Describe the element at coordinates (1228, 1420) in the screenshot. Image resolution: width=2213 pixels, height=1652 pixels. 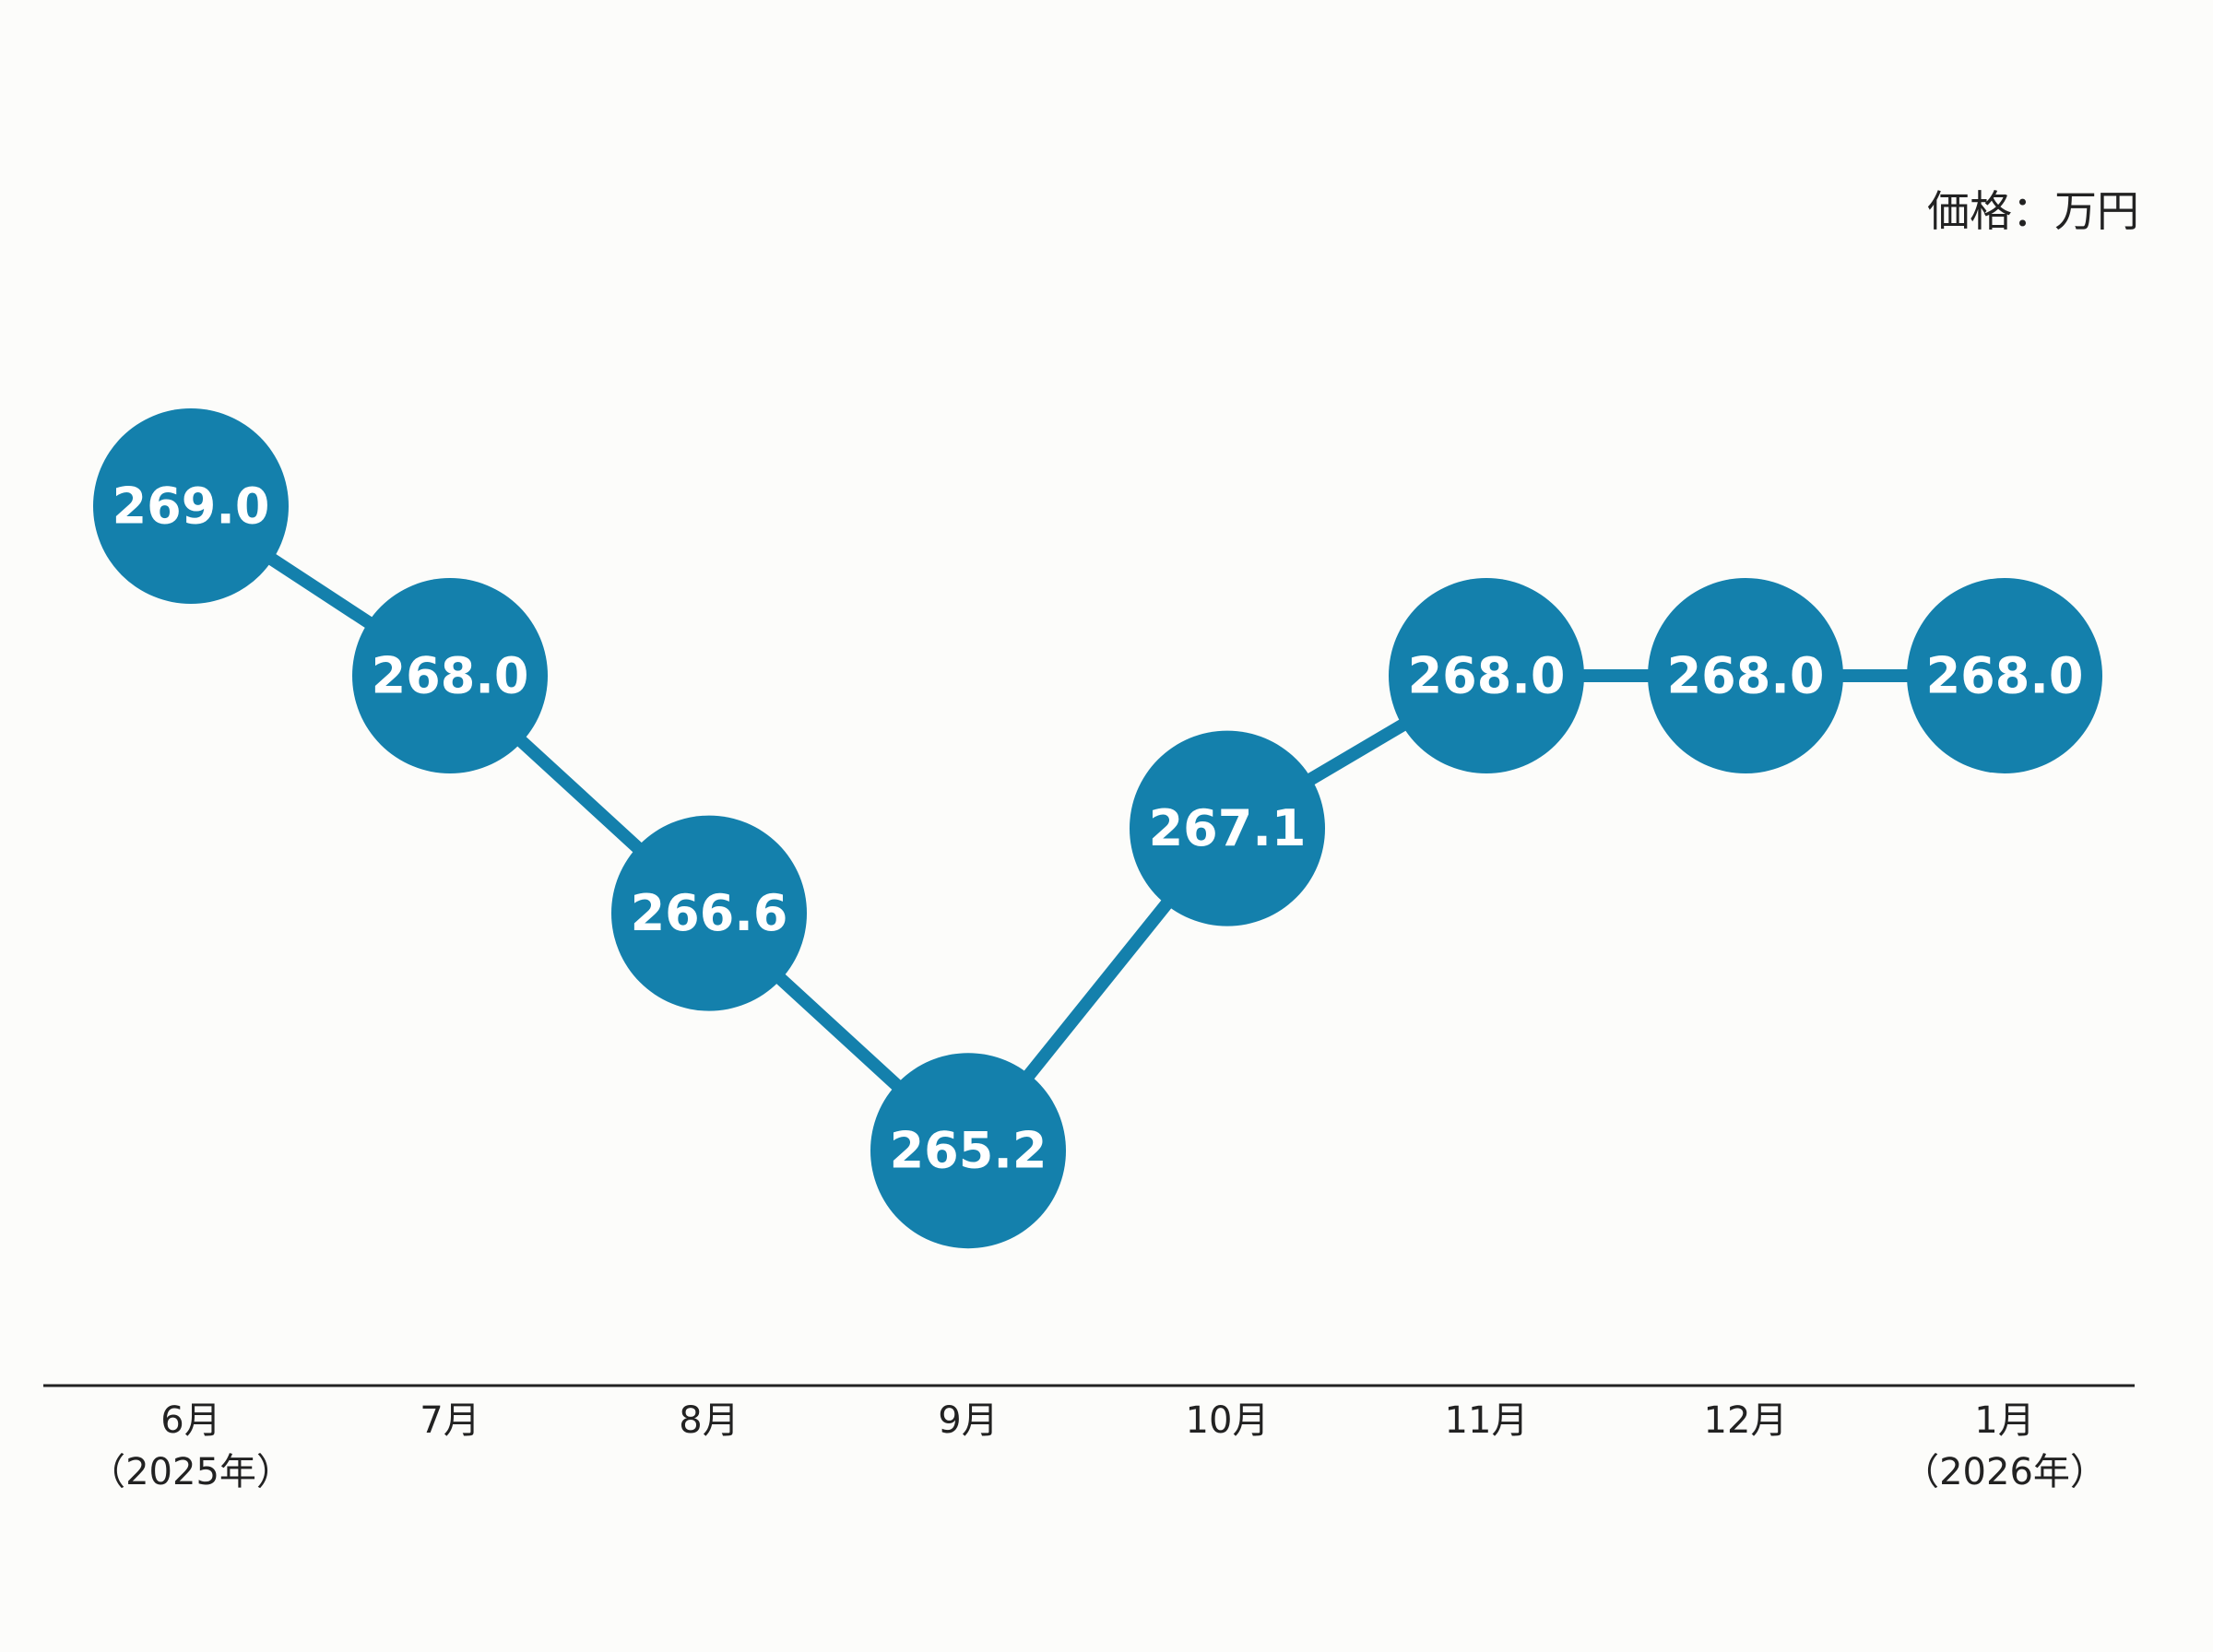
I see `x-tick-label: 10月` at that location.